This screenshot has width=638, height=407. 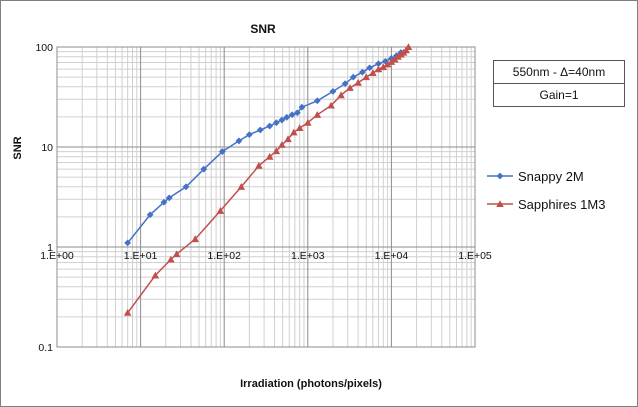 What do you see at coordinates (500, 176) in the screenshot?
I see `legend-marker-snappy-2m` at bounding box center [500, 176].